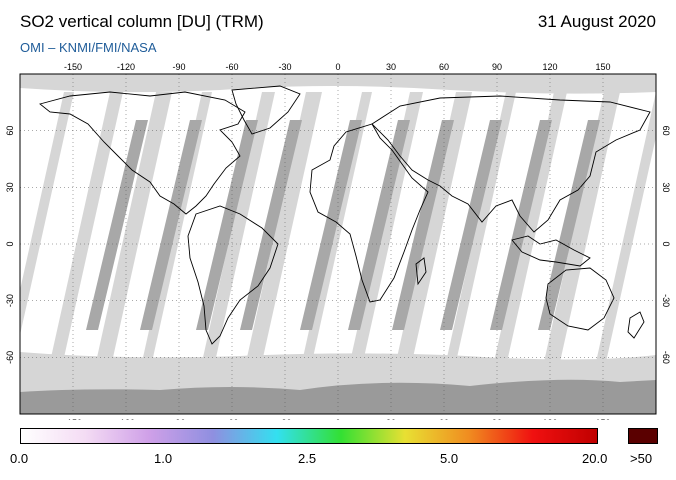 The height and width of the screenshot is (480, 676). What do you see at coordinates (338, 396) in the screenshot?
I see `antarctica` at bounding box center [338, 396].